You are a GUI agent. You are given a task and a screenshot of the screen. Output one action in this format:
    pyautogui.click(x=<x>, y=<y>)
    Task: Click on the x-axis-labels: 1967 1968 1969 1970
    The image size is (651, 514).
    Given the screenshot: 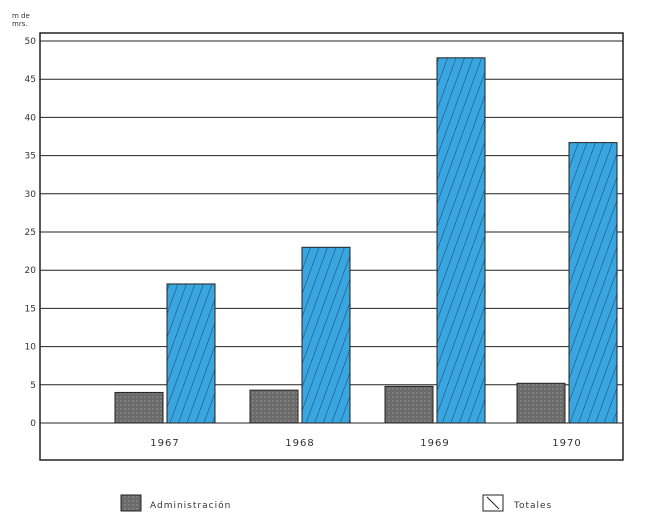 What is the action you would take?
    pyautogui.click(x=365, y=443)
    